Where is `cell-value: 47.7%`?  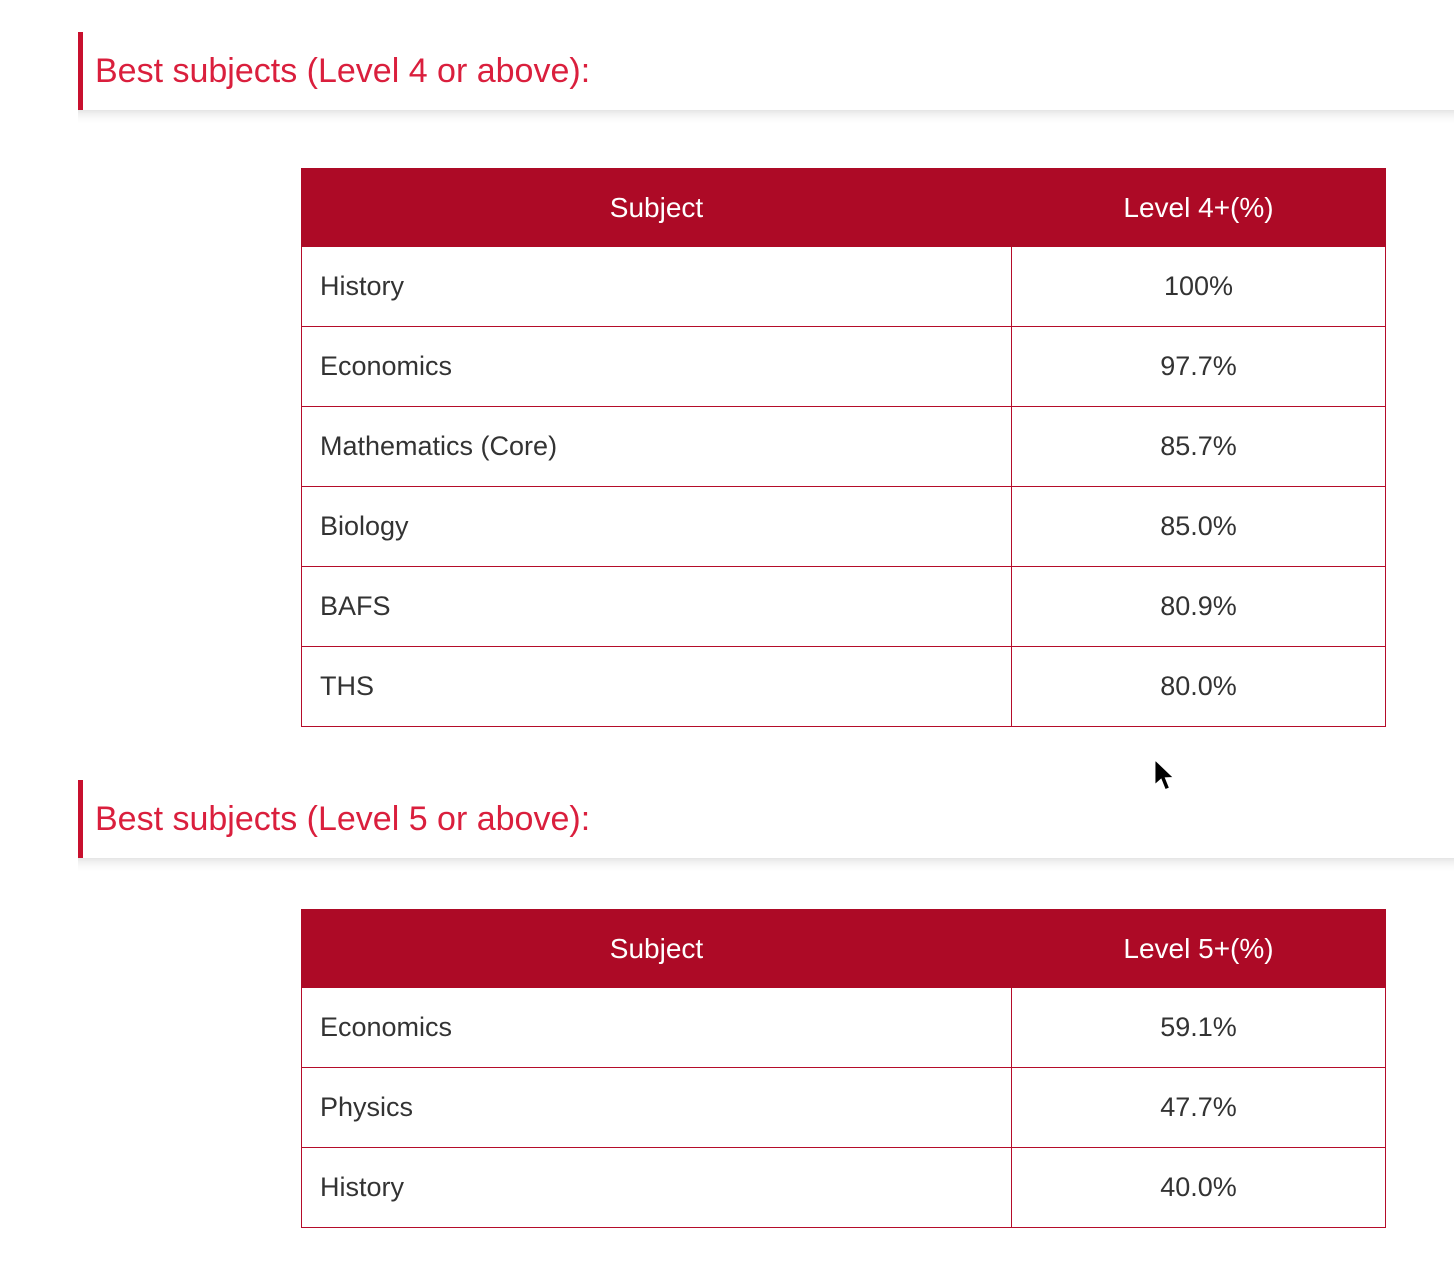 cell-value: 47.7% is located at coordinates (1198, 1107).